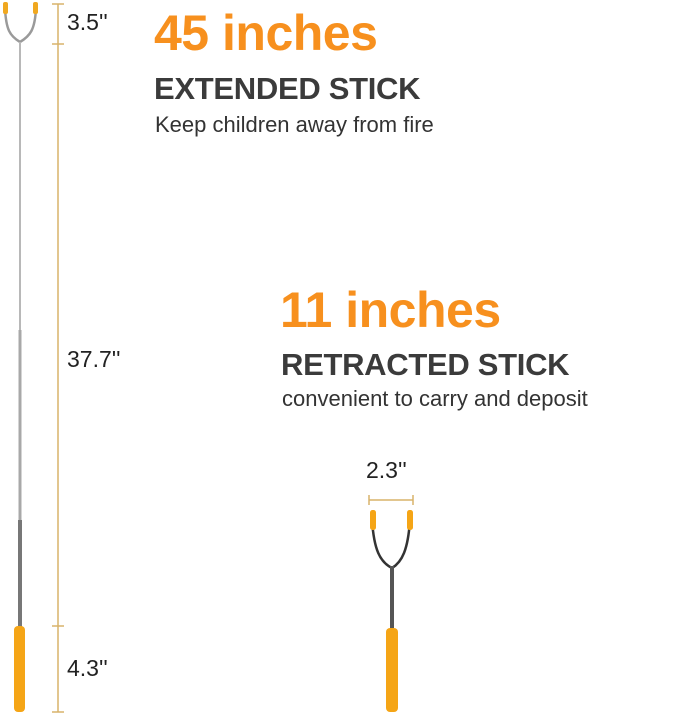 The image size is (679, 716). What do you see at coordinates (425, 364) in the screenshot?
I see `retracted-title: RETRACTED STICK` at bounding box center [425, 364].